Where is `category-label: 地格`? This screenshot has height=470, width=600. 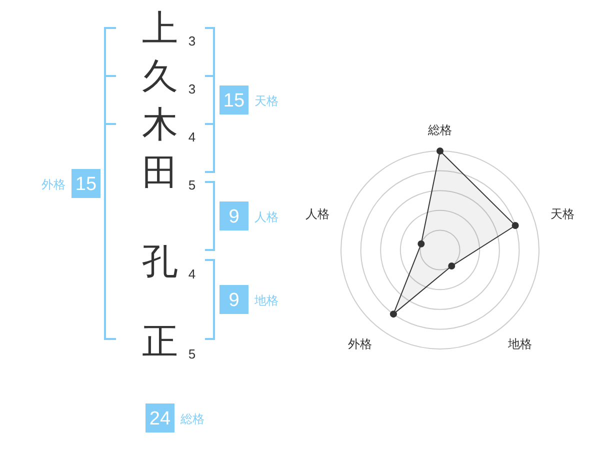
category-label: 地格 is located at coordinates (266, 301).